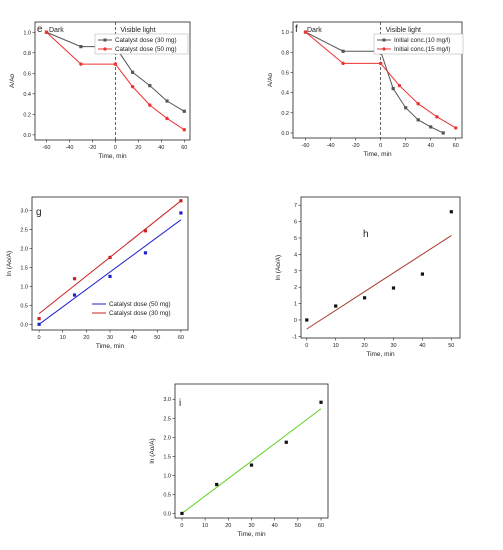 The height and width of the screenshot is (550, 503). What do you see at coordinates (39, 338) in the screenshot?
I see `x-tick-label: 0` at bounding box center [39, 338].